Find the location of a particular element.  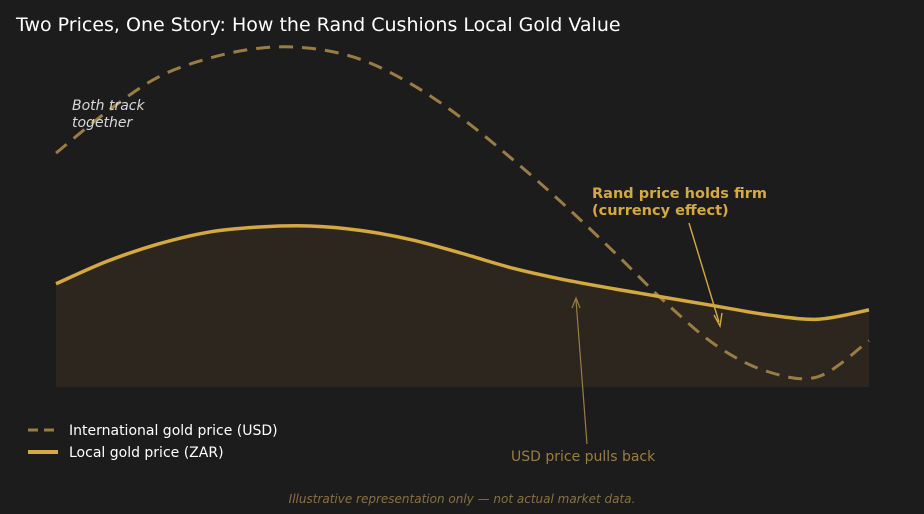

annotation-usd-pulls-back: USD price pulls back is located at coordinates (583, 457).